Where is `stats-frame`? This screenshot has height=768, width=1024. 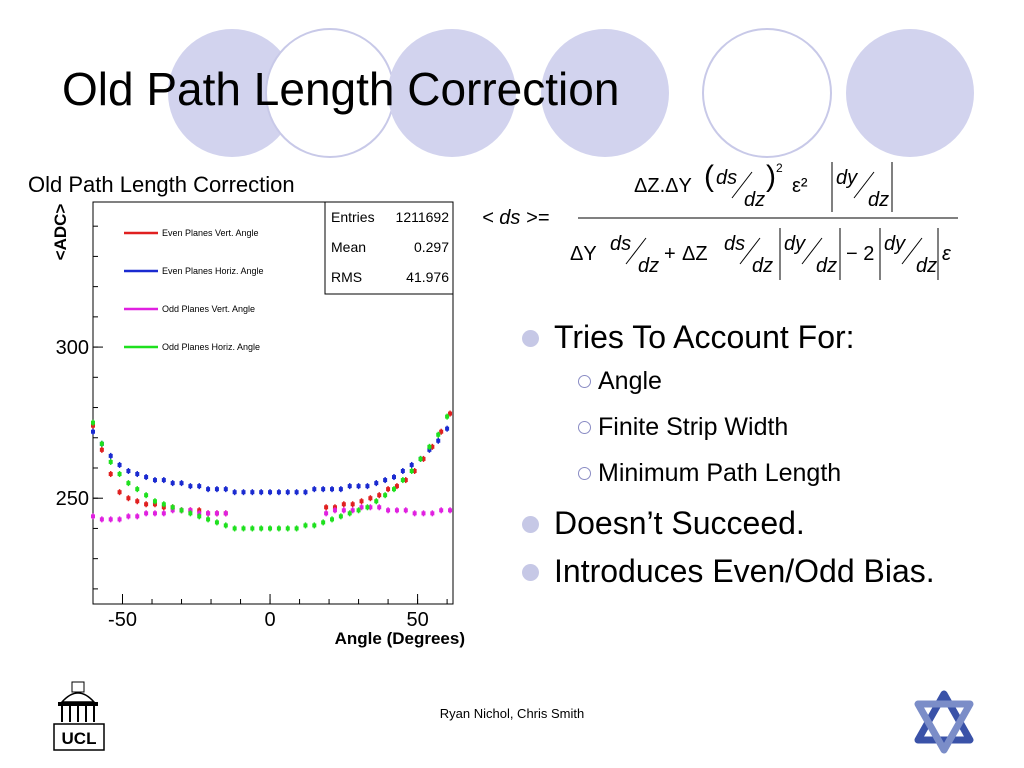 stats-frame is located at coordinates (389, 248).